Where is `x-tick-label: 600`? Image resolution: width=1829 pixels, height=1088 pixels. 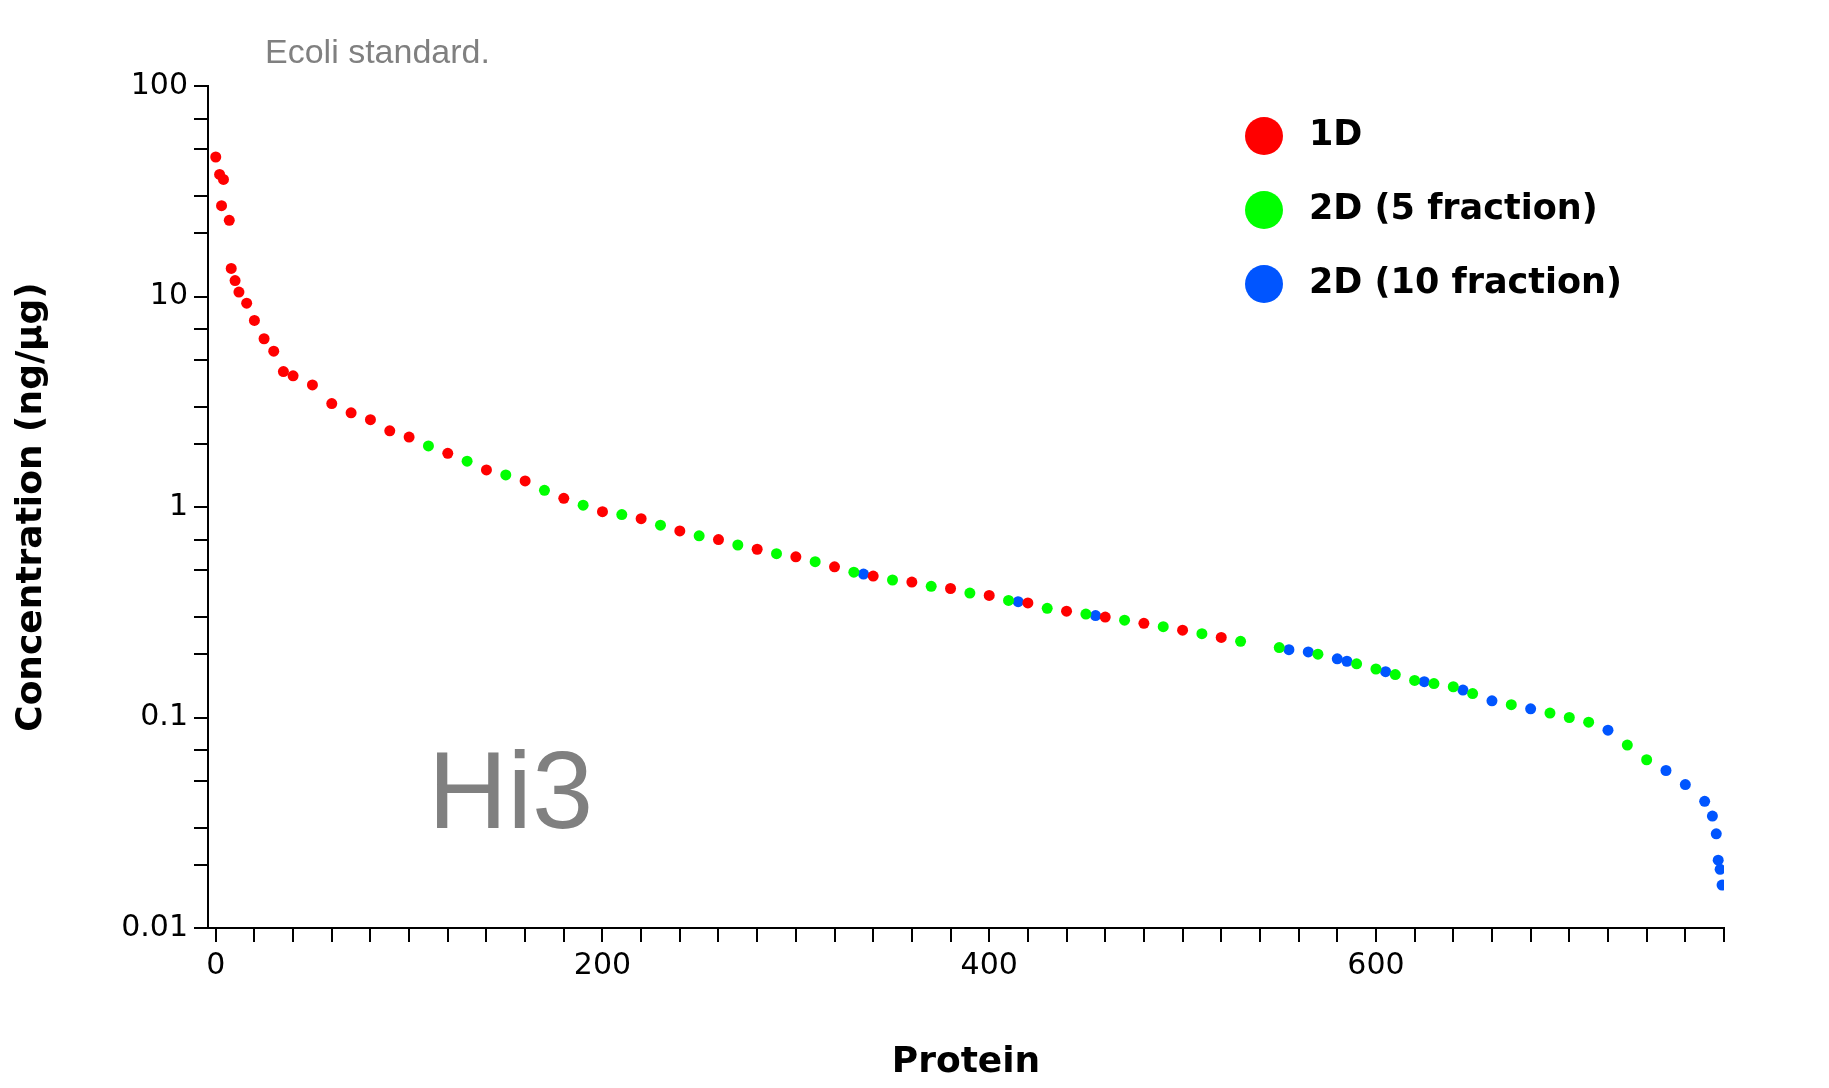 x-tick-label: 600 is located at coordinates (1376, 963).